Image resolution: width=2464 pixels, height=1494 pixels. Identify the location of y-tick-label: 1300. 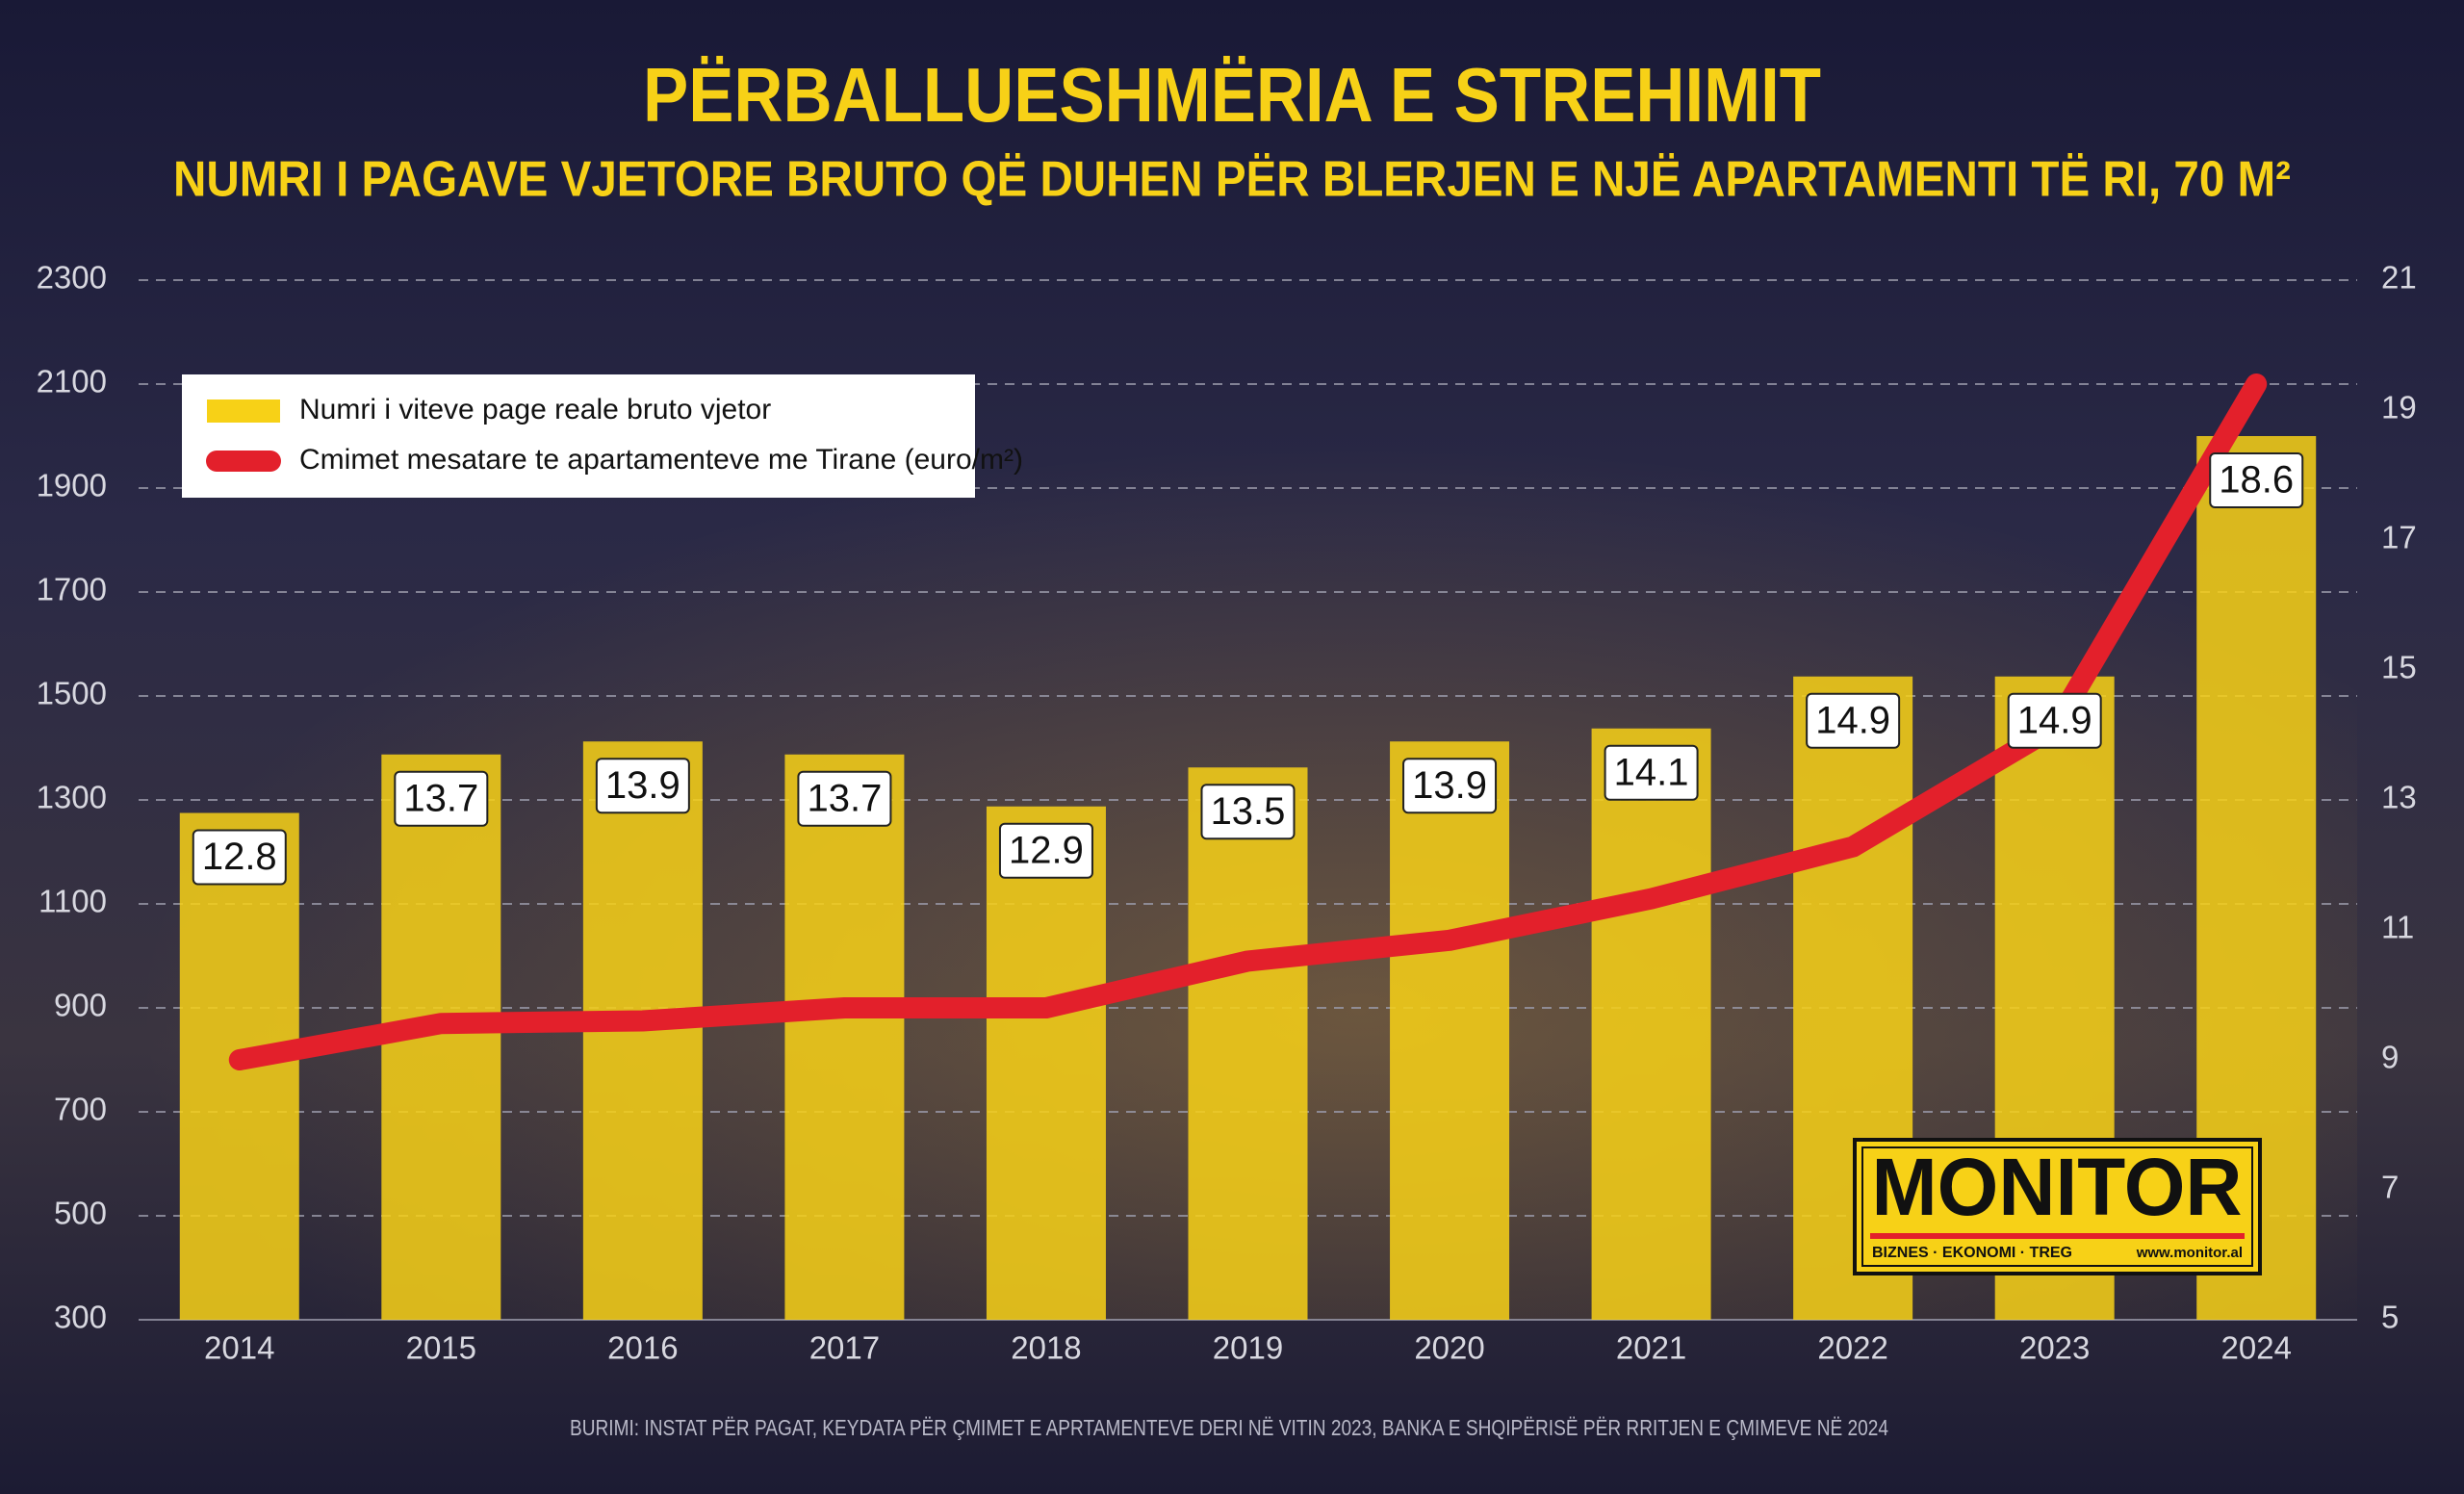
(72, 797).